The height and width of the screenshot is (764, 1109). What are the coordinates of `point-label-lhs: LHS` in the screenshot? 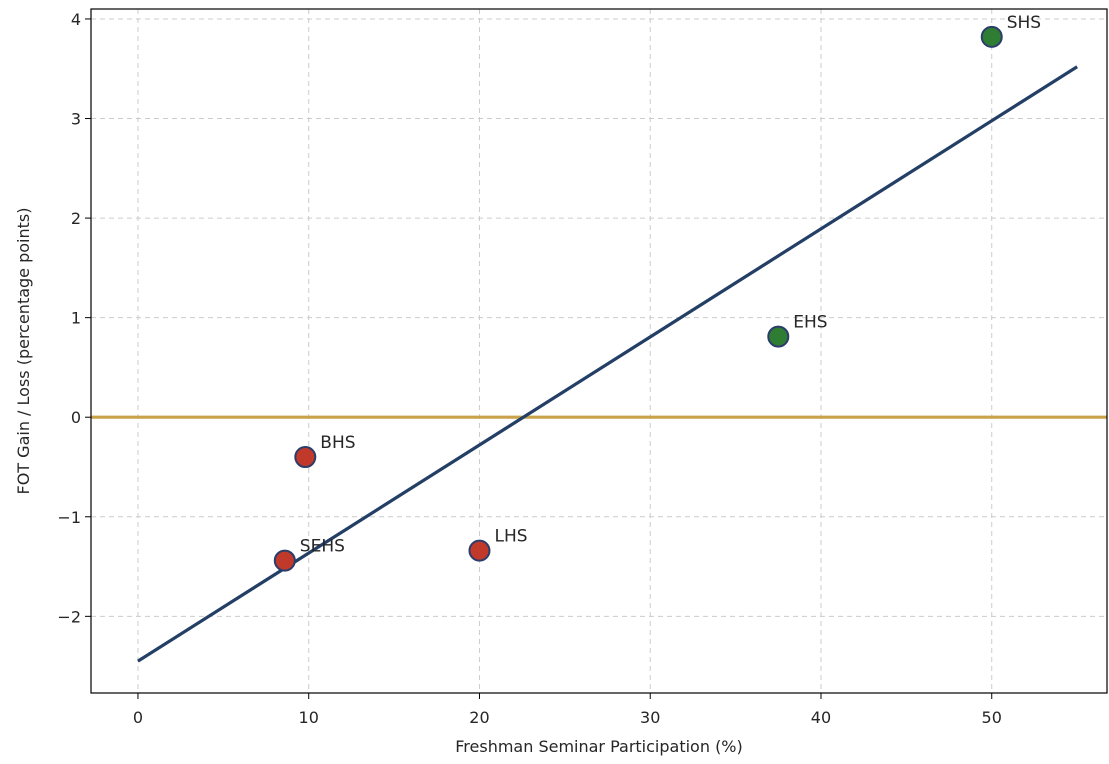 It's located at (510, 537).